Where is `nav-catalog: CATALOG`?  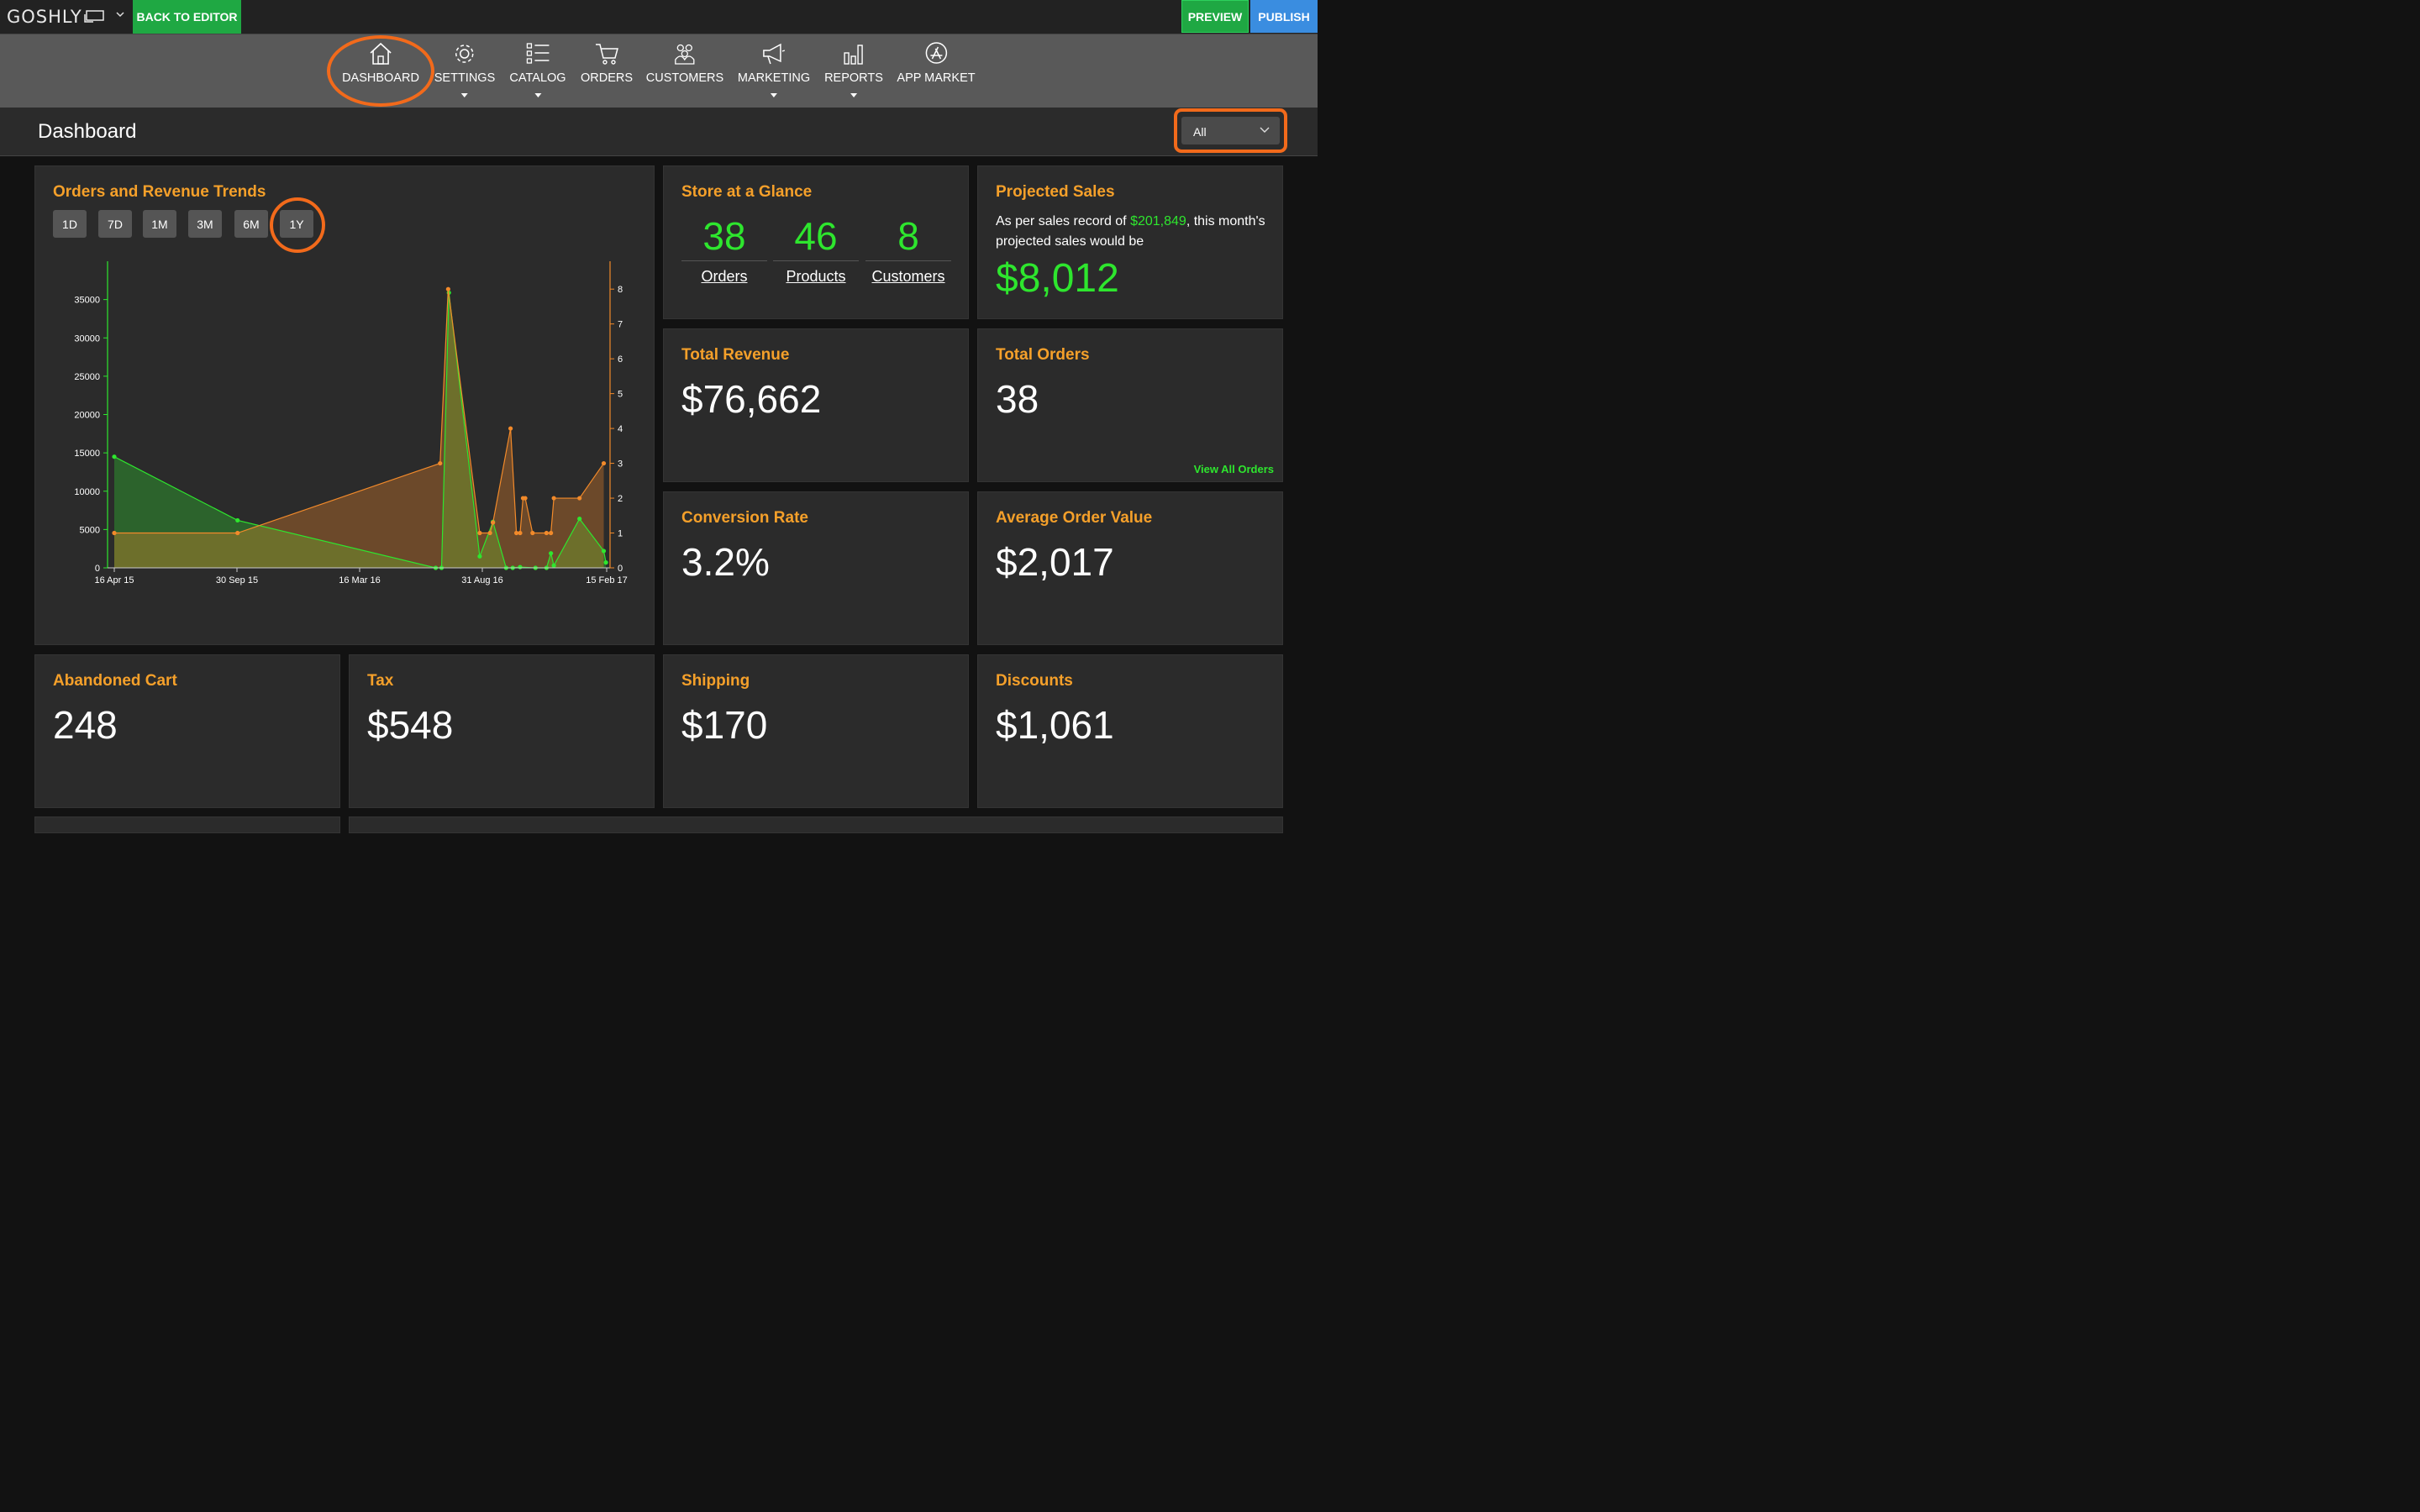 nav-catalog: CATALOG is located at coordinates (537, 69).